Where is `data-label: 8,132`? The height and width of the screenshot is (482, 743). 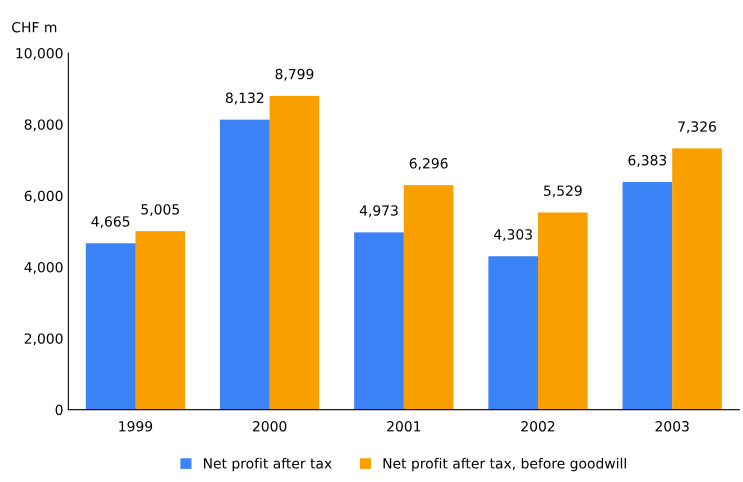 data-label: 8,132 is located at coordinates (245, 98).